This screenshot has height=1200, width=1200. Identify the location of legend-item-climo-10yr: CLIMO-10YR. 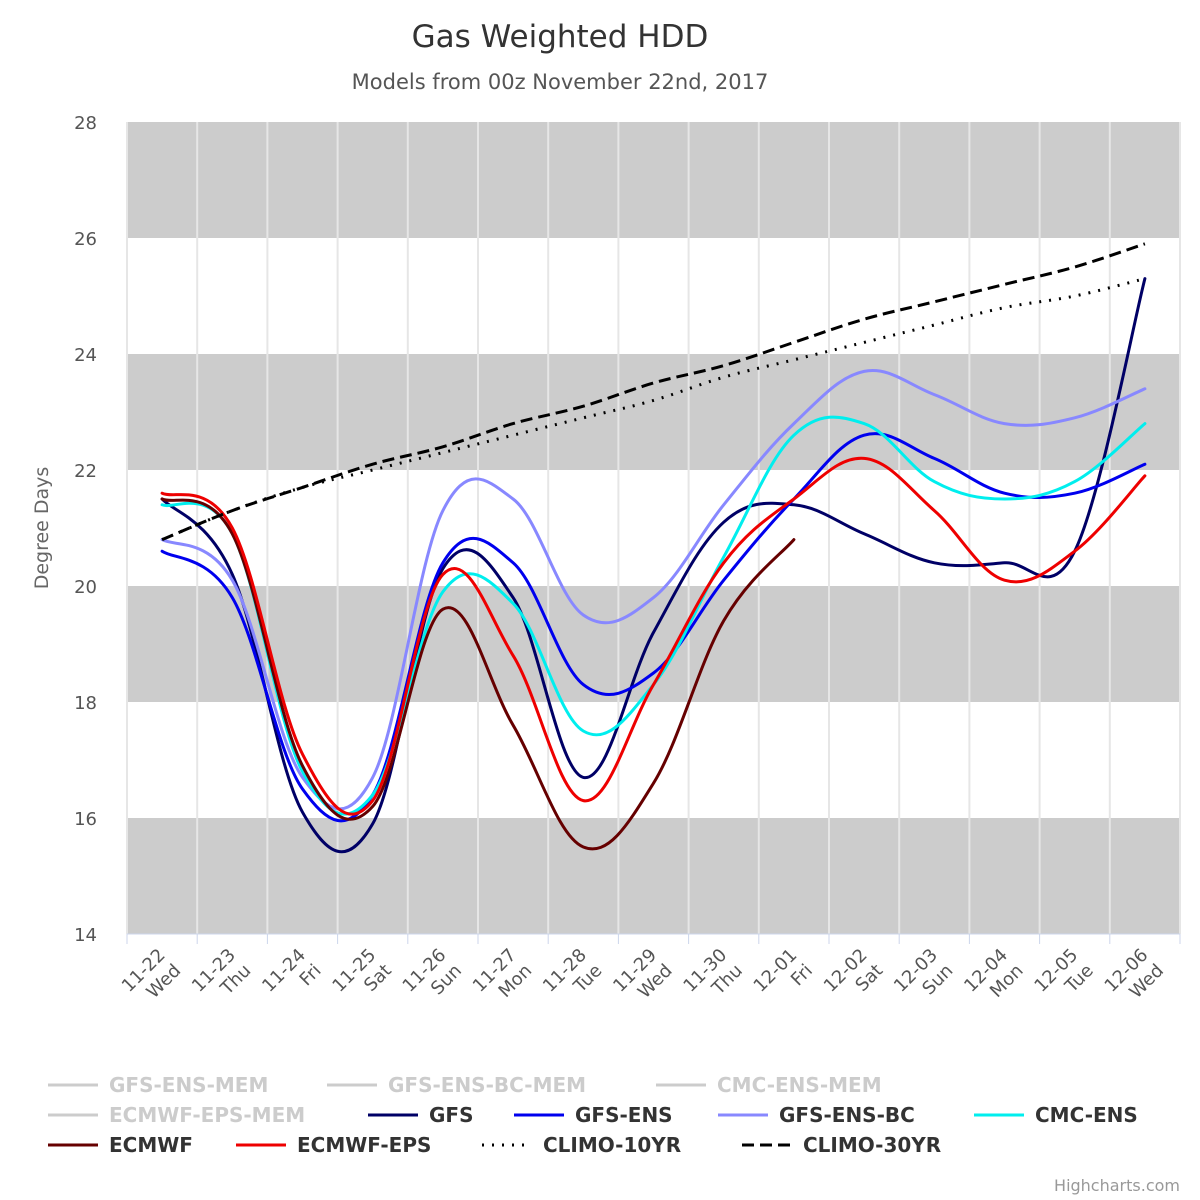
(581, 1145).